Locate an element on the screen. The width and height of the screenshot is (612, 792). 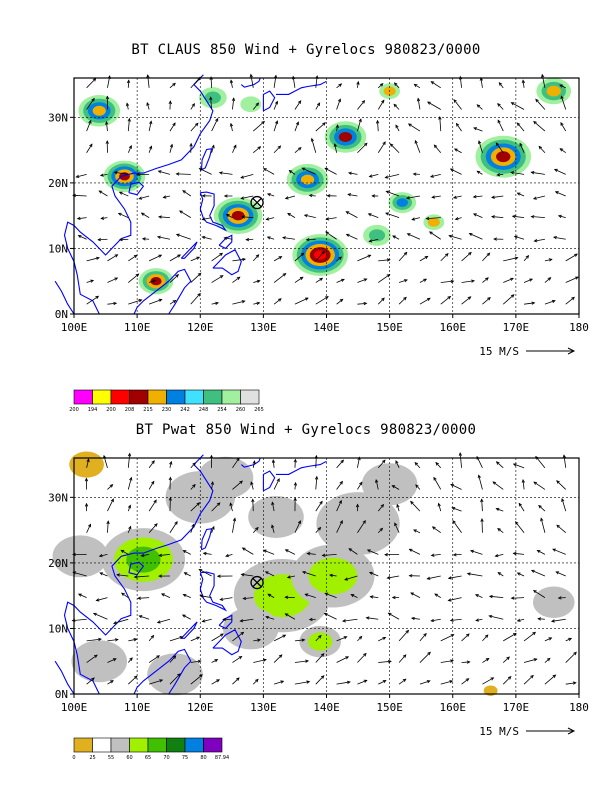
panel2-ytick-1: 10N is located at coordinates (58, 628).